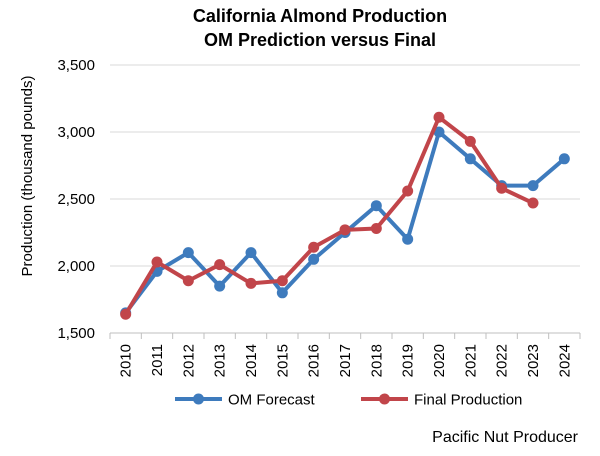  What do you see at coordinates (251, 360) in the screenshot?
I see `x-tick-label: 2014` at bounding box center [251, 360].